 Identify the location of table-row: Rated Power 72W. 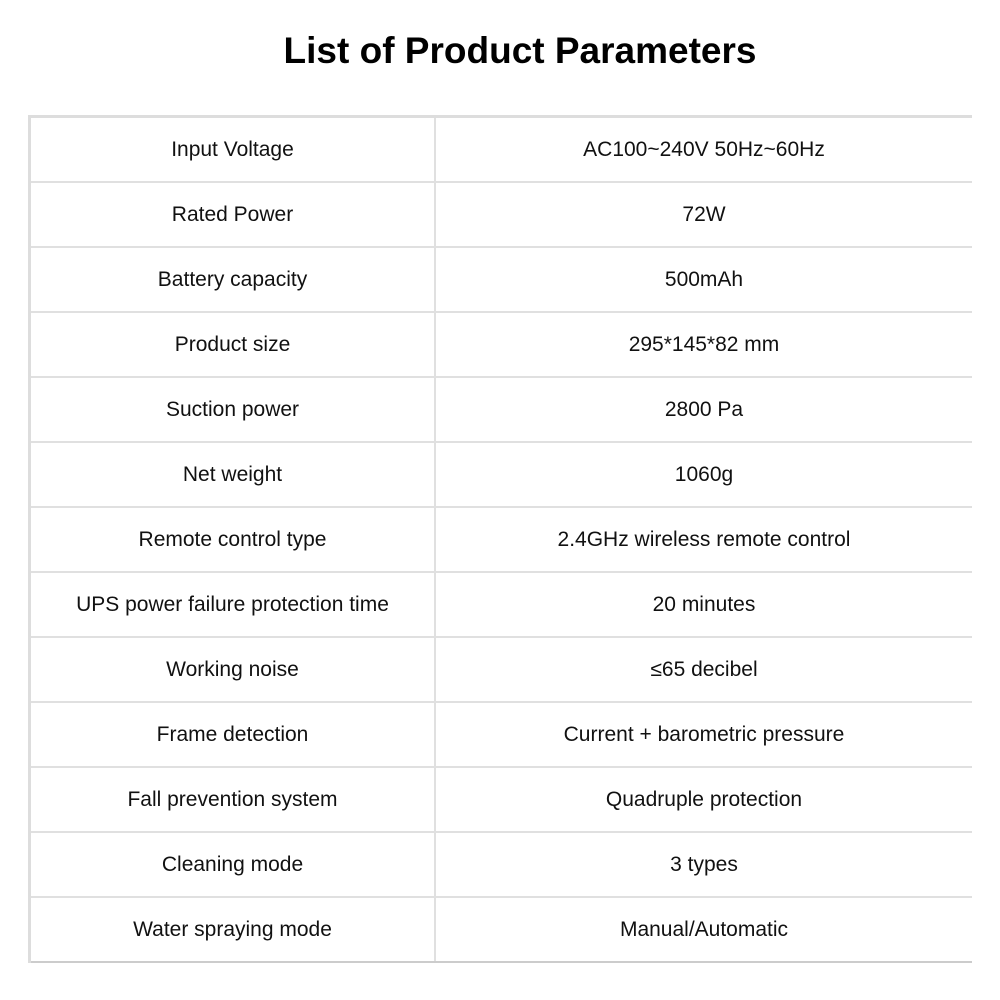
(500, 215).